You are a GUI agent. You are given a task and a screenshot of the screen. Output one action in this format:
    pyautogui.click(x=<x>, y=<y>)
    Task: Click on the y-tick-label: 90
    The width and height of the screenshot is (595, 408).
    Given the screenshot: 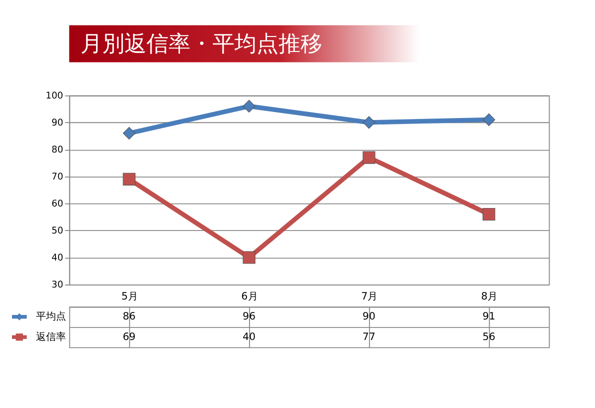 What is the action you would take?
    pyautogui.click(x=57, y=123)
    